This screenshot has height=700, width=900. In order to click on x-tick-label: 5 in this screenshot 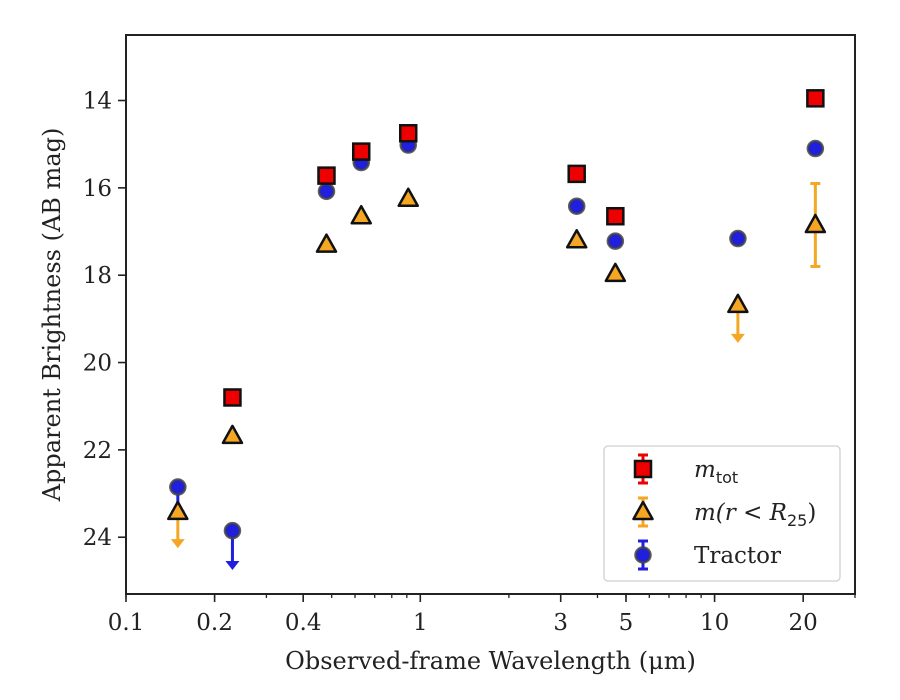, I will do `click(626, 623)`.